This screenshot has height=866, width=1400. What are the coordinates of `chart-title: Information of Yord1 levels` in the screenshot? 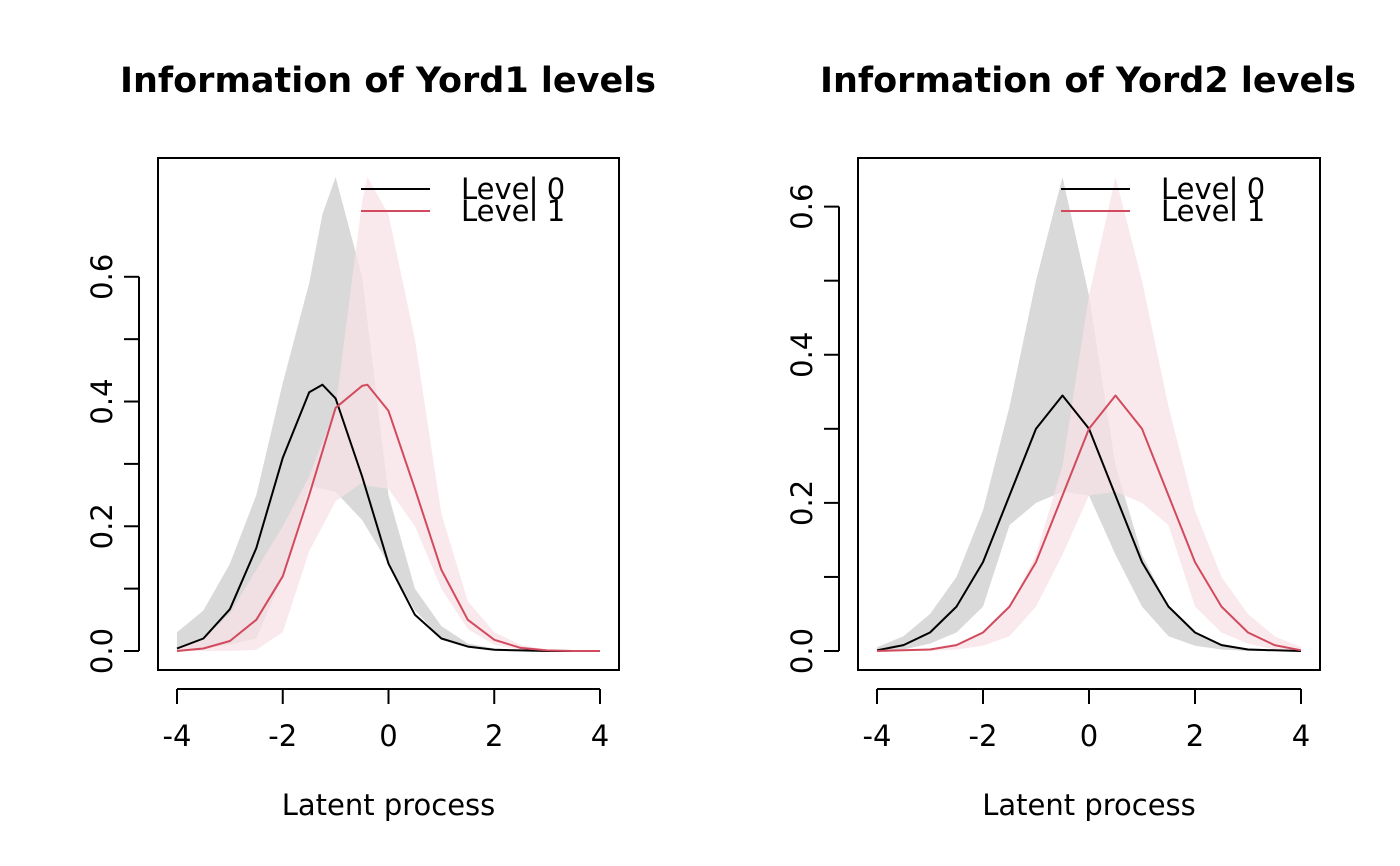 It's located at (388, 81).